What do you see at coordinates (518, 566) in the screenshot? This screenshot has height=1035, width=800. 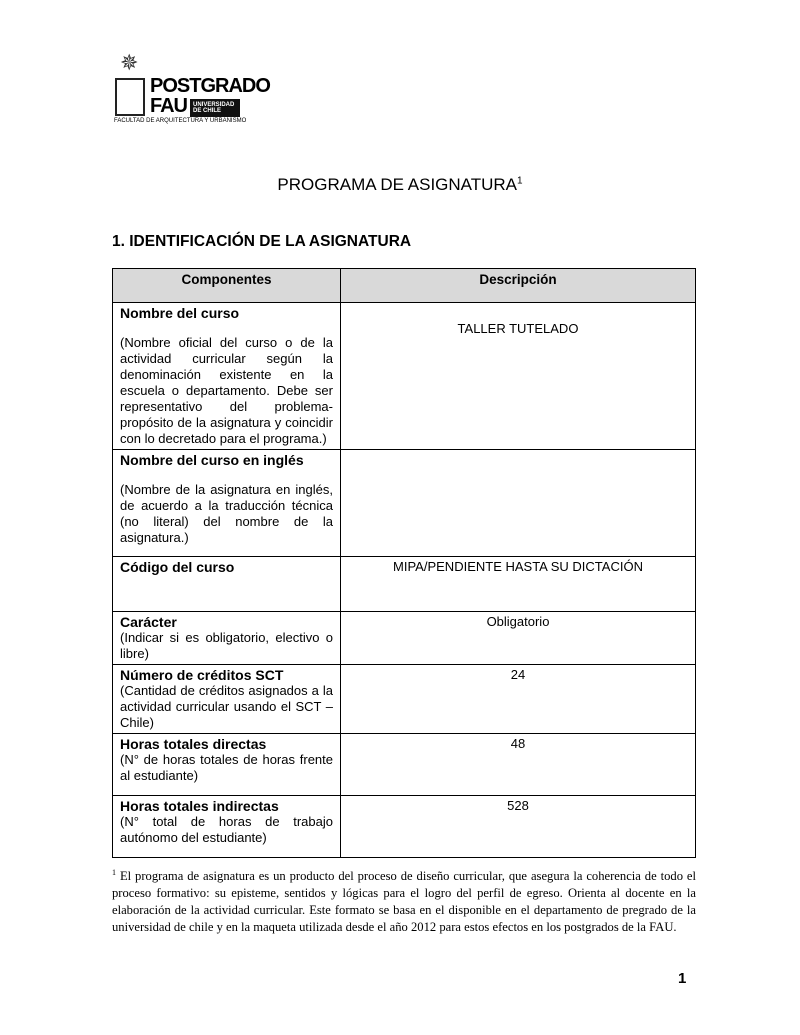 I see `row-value: MIPA/PENDIENTE HASTA SU DICTACIÓN` at bounding box center [518, 566].